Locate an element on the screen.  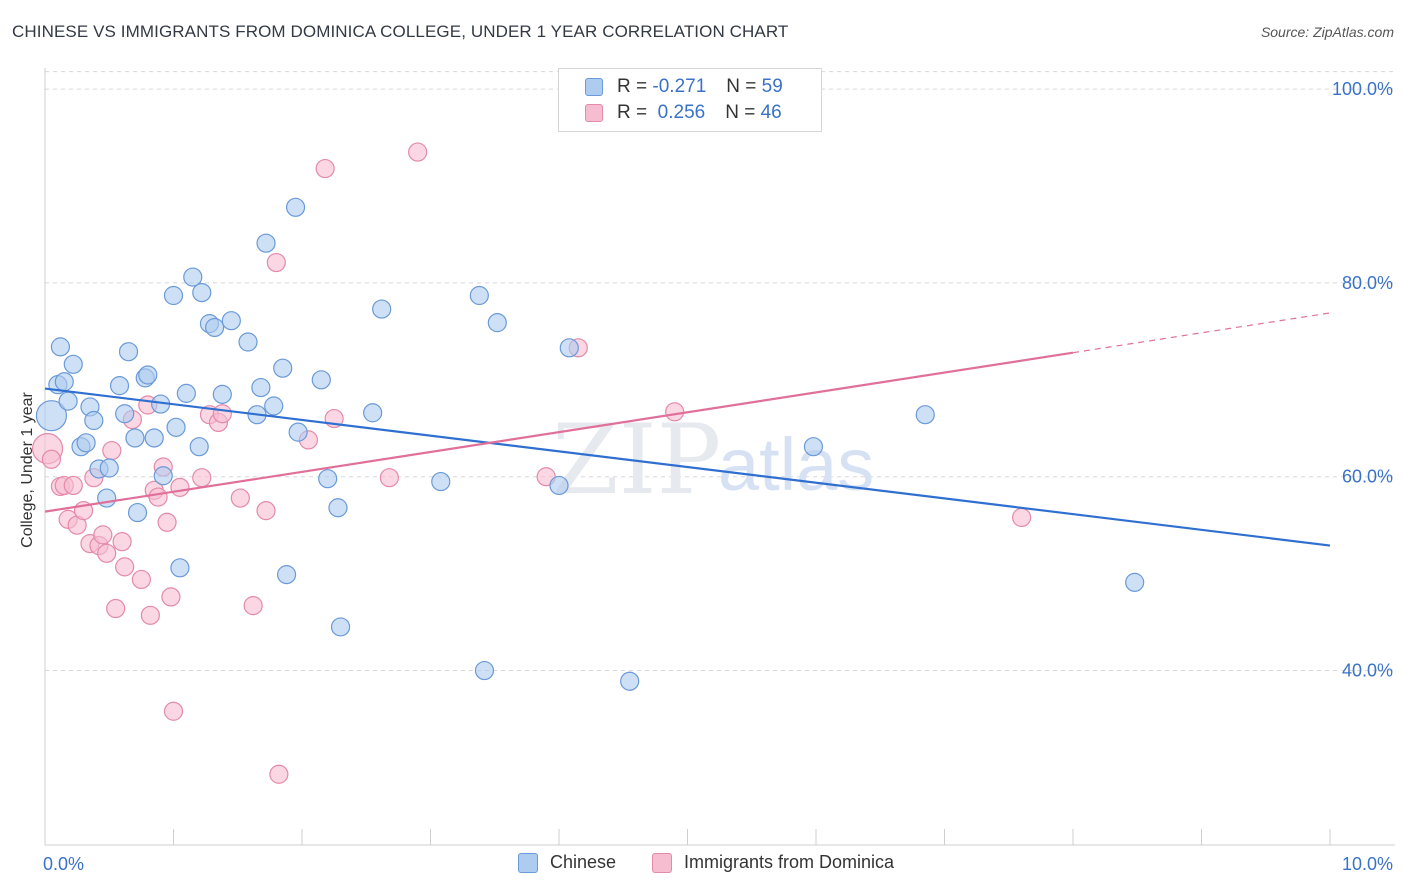
legend-r-value-dominica: 0.256 is located at coordinates (681, 112).